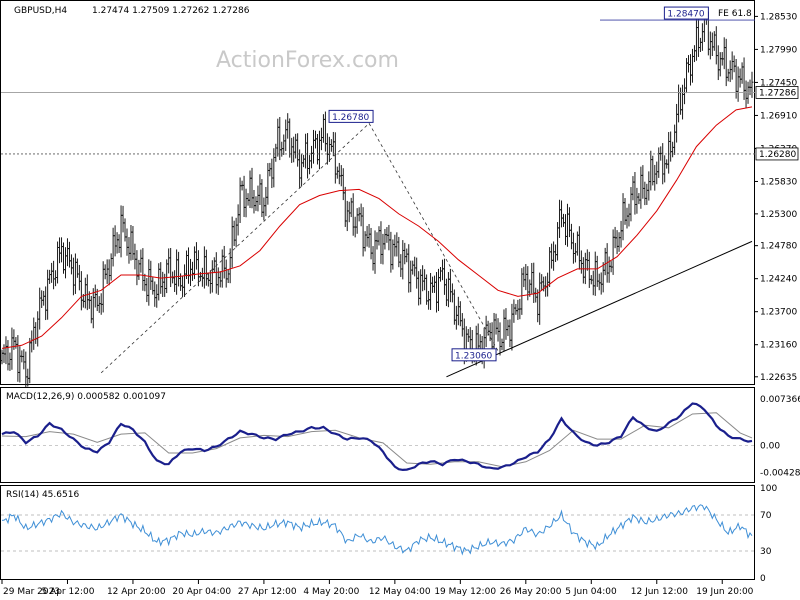 Image resolution: width=800 pixels, height=600 pixels. What do you see at coordinates (465, 592) in the screenshot?
I see `time-tick-label: 19 May 12:00` at bounding box center [465, 592].